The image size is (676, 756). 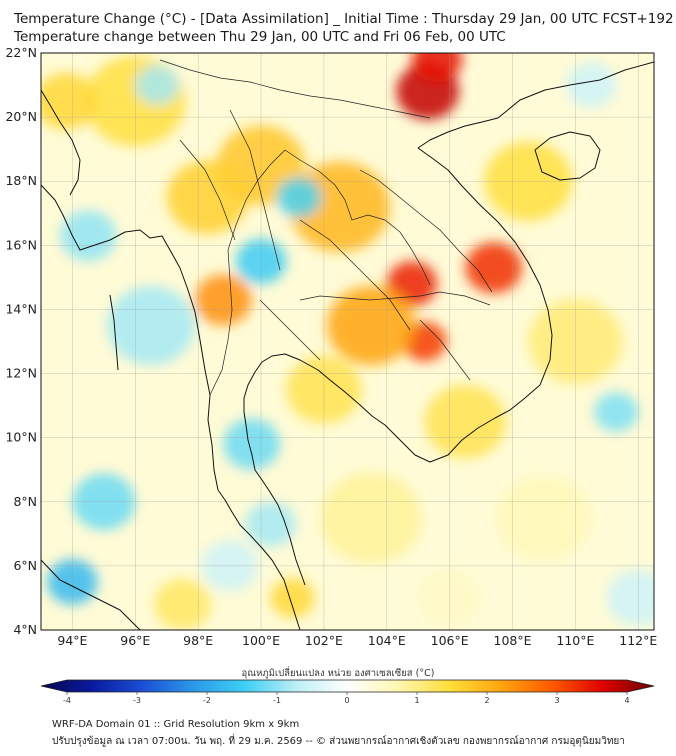 I want to click on border-cambodia, so click(x=395, y=298).